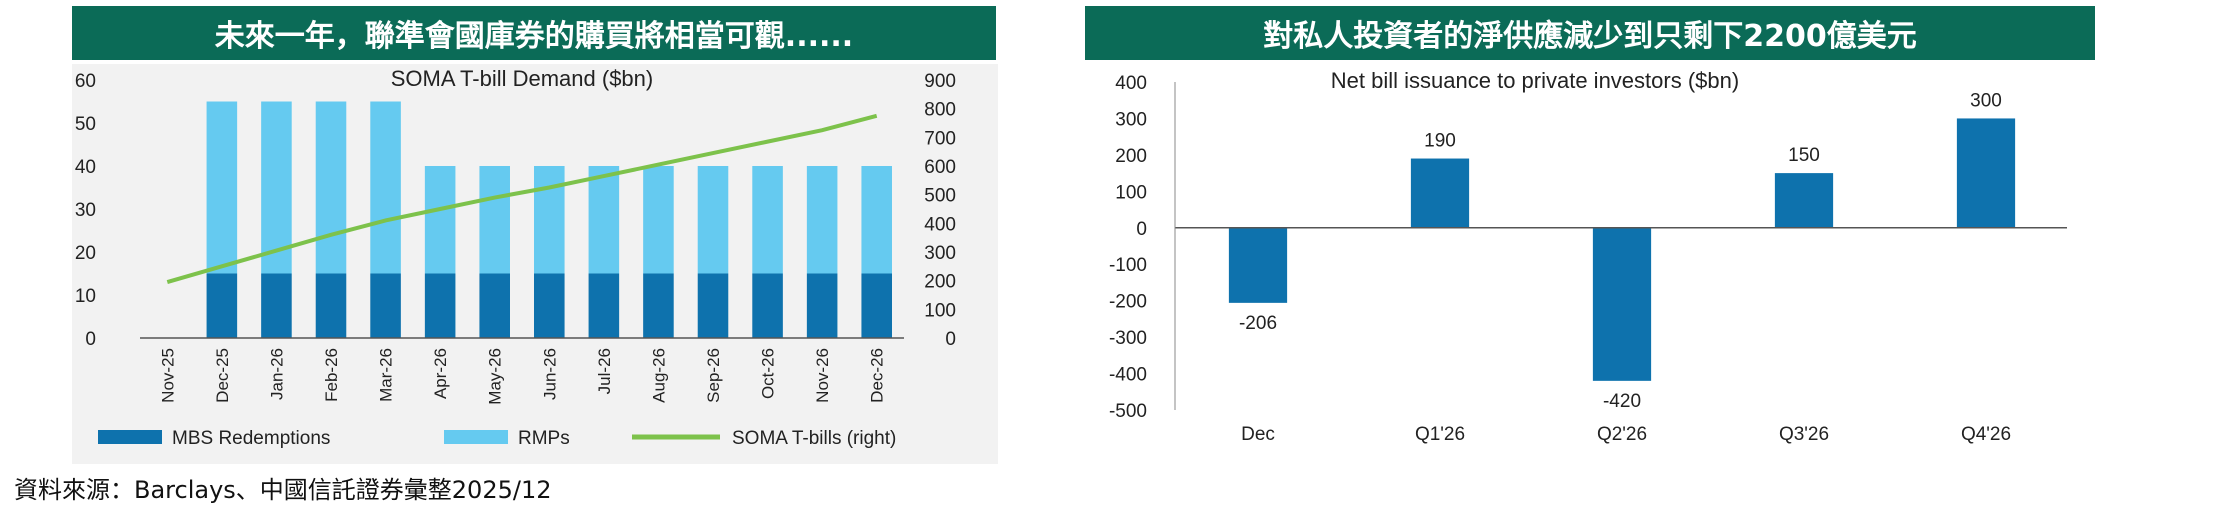 This screenshot has height=510, width=2226. I want to click on y-tick: -300, so click(1128, 338).